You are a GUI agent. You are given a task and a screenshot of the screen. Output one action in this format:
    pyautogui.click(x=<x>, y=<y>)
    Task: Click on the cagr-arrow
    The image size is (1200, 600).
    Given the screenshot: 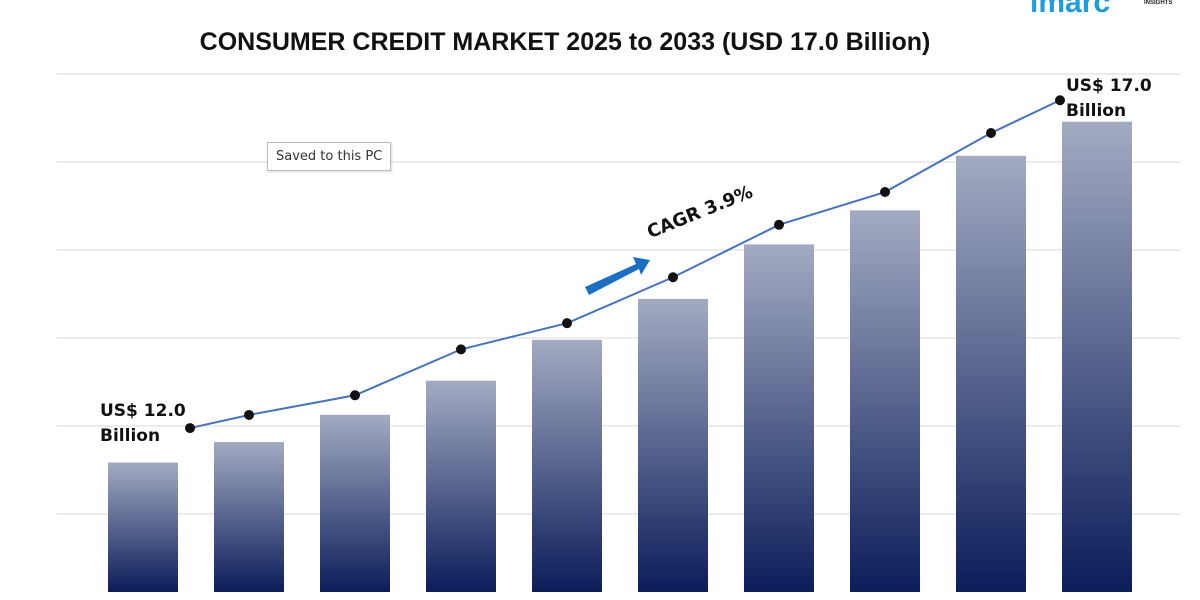 What is the action you would take?
    pyautogui.click(x=617, y=276)
    